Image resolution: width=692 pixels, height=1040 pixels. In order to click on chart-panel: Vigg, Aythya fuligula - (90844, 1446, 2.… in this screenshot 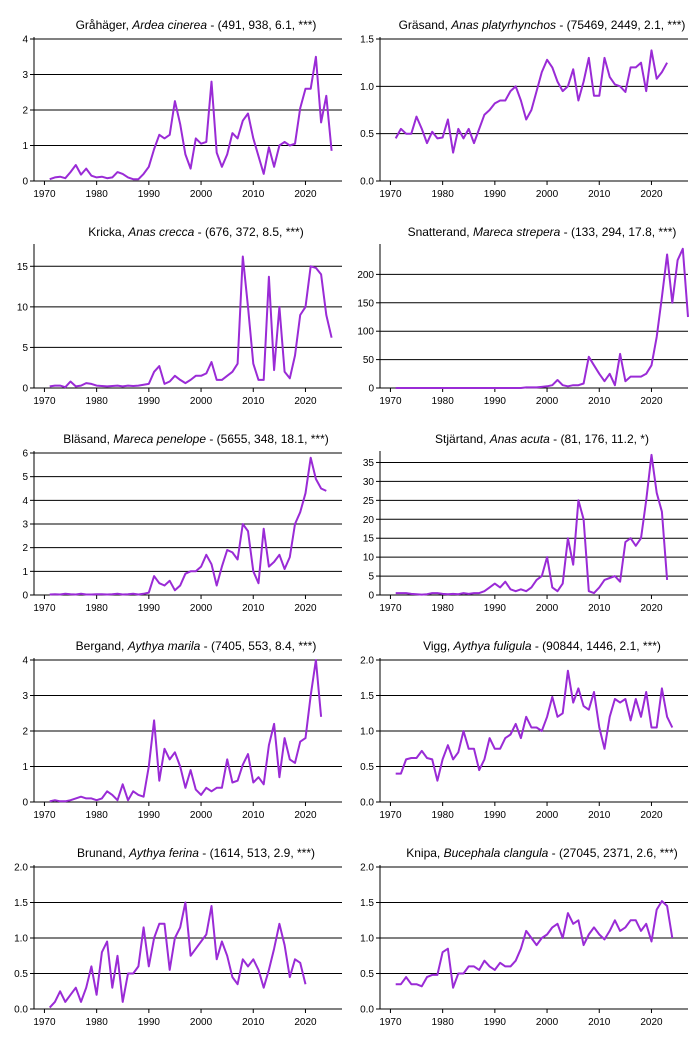, I will do `click(519, 724)`.